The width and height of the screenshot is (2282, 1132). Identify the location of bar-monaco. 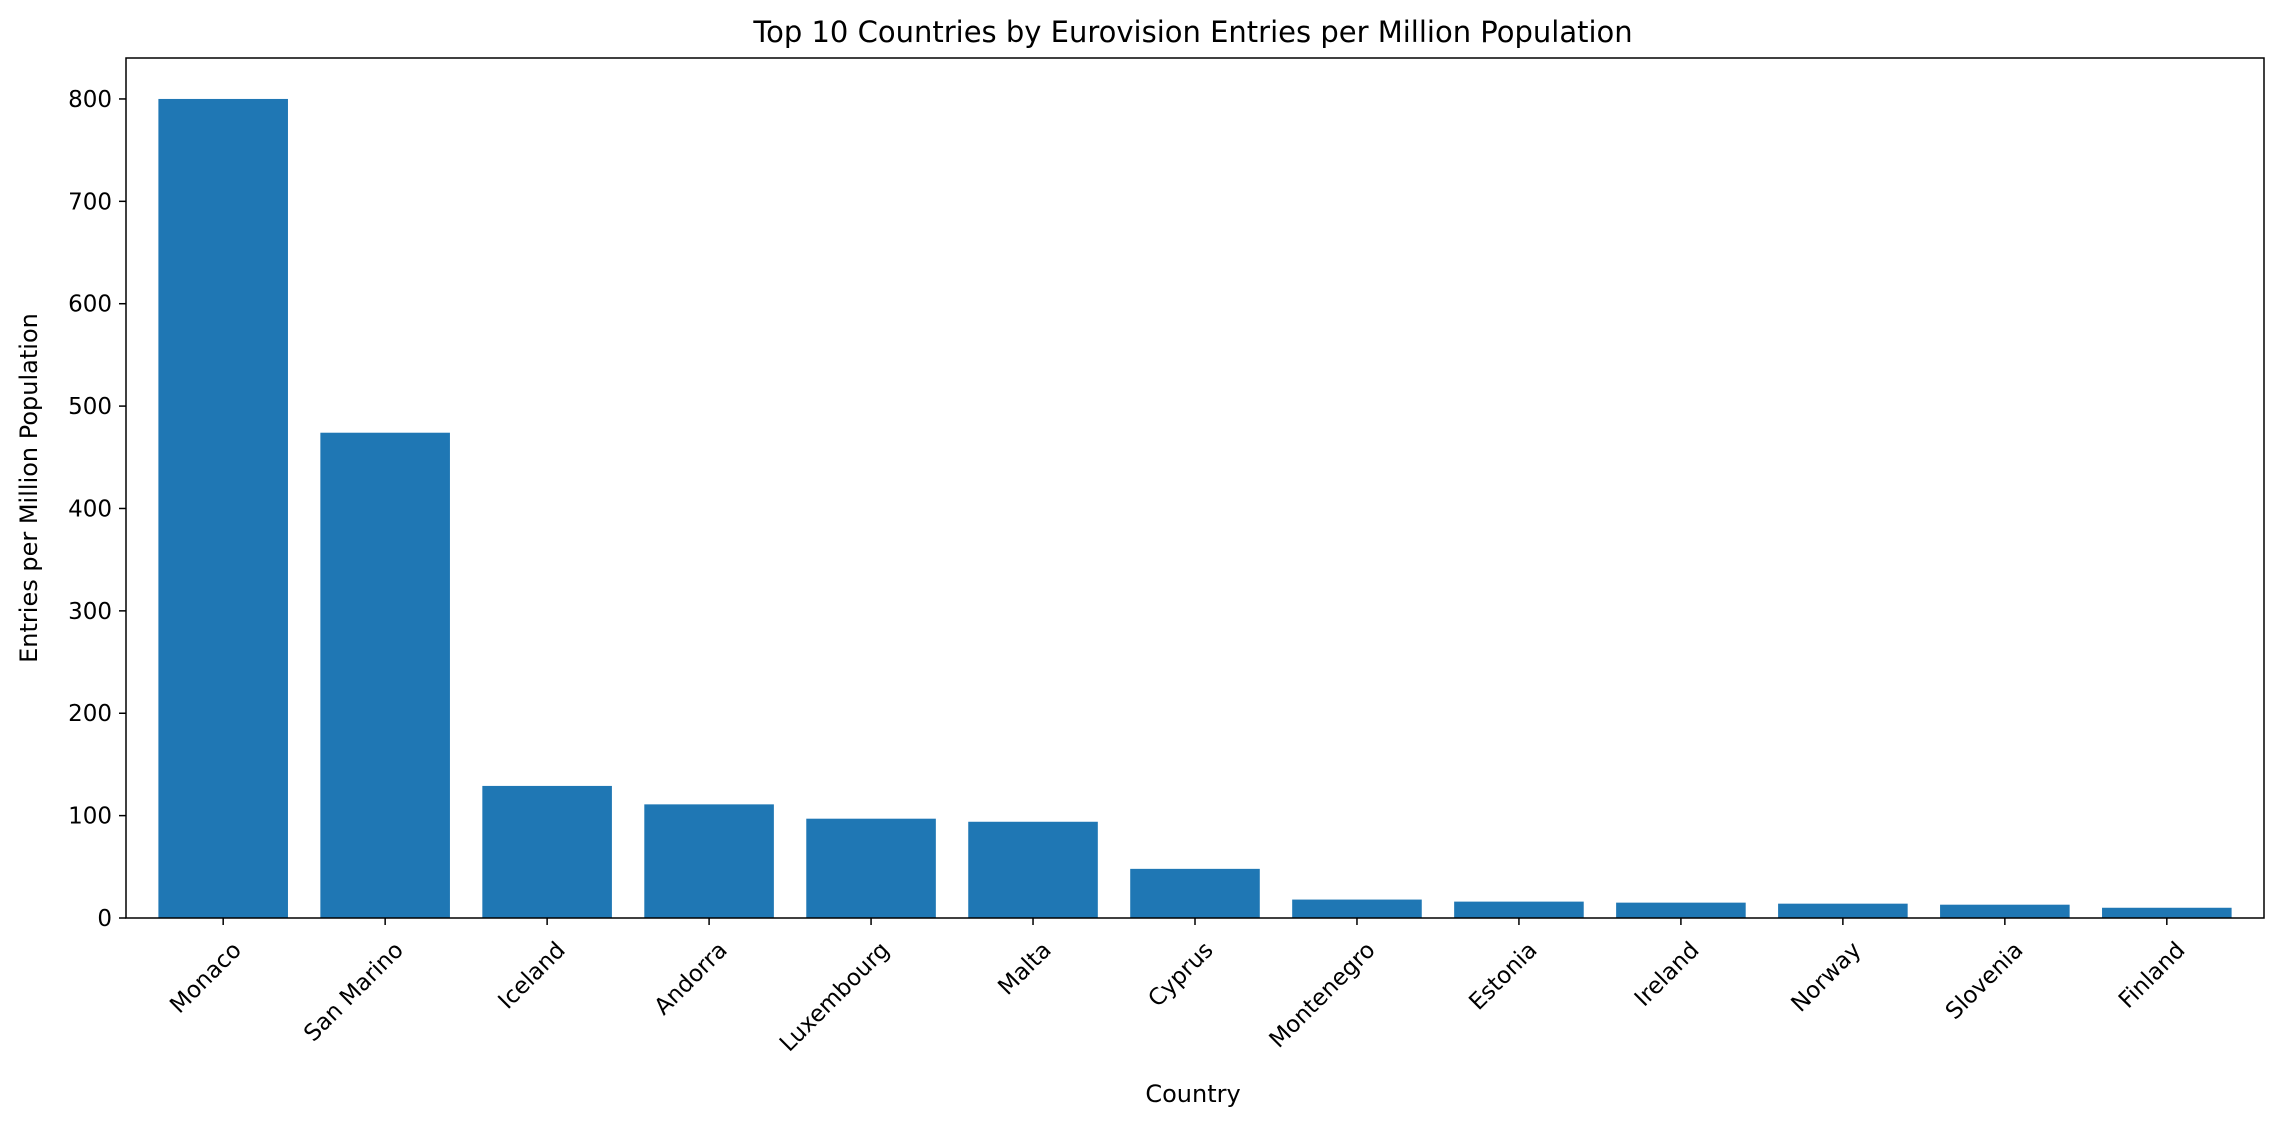
(223, 508).